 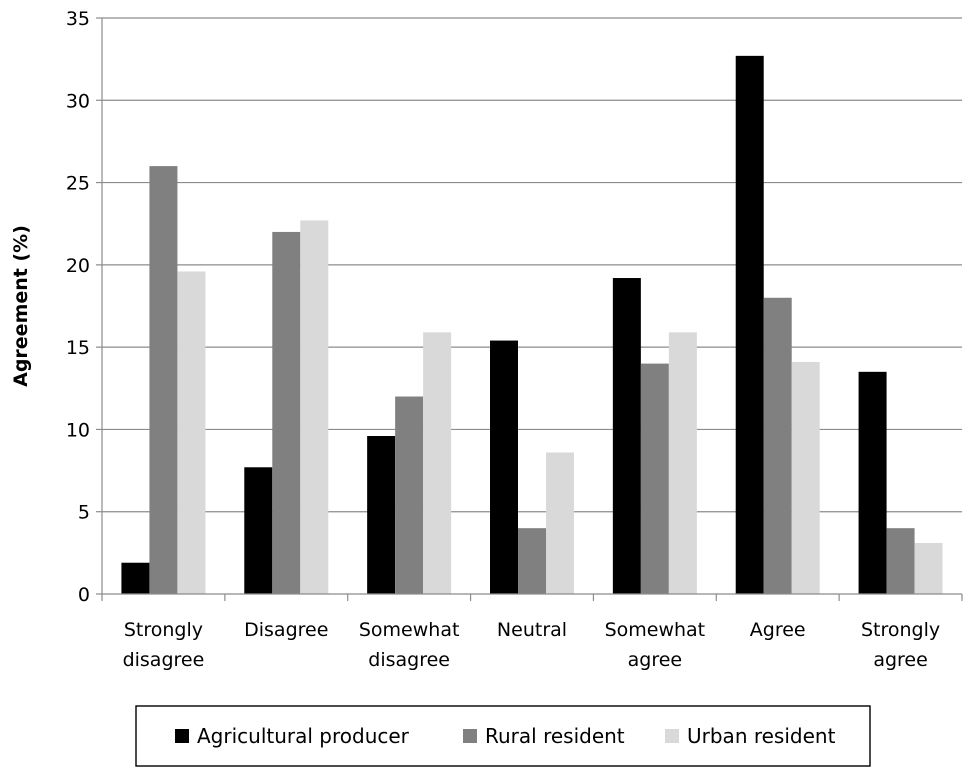 What do you see at coordinates (84, 595) in the screenshot?
I see `y-tick-label: 0` at bounding box center [84, 595].